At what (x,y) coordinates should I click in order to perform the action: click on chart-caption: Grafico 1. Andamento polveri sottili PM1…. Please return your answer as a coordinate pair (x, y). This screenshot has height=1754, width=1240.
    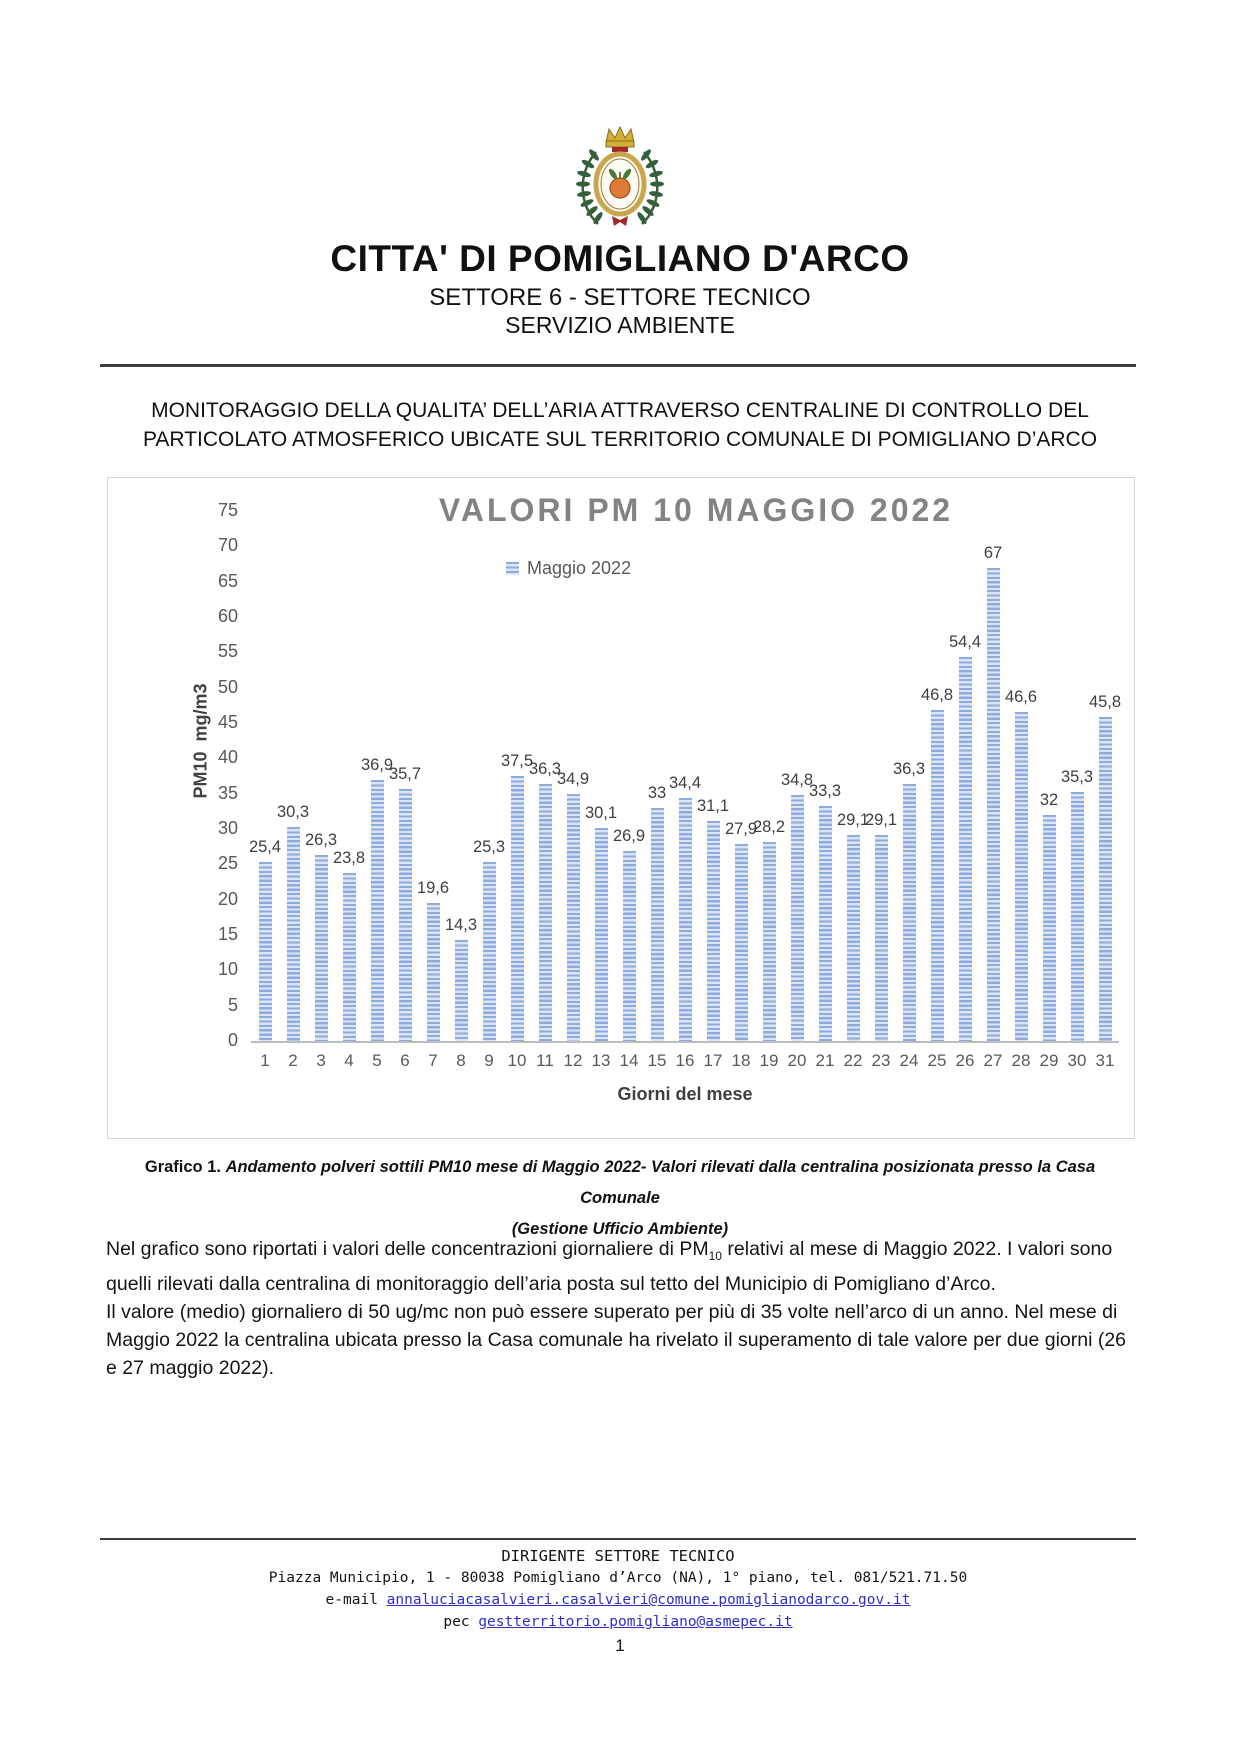
    Looking at the image, I should click on (620, 1198).